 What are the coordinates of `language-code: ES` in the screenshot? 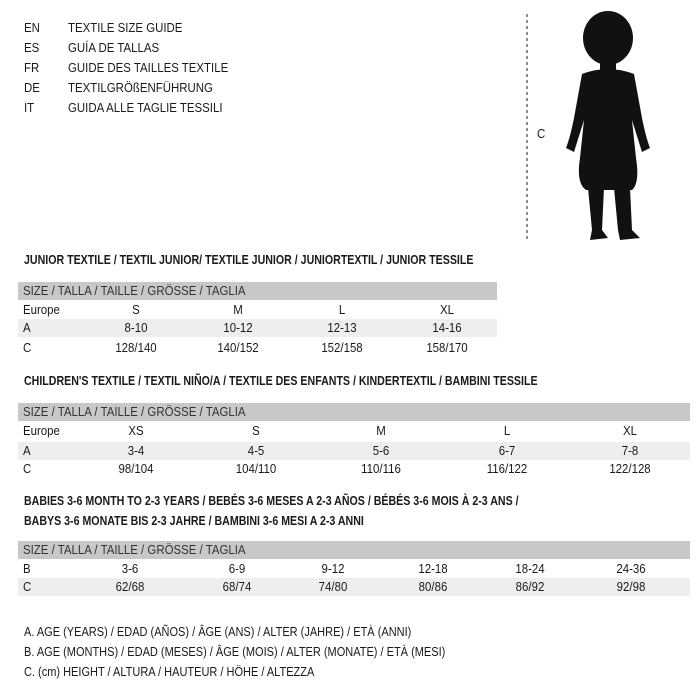 It's located at (32, 47).